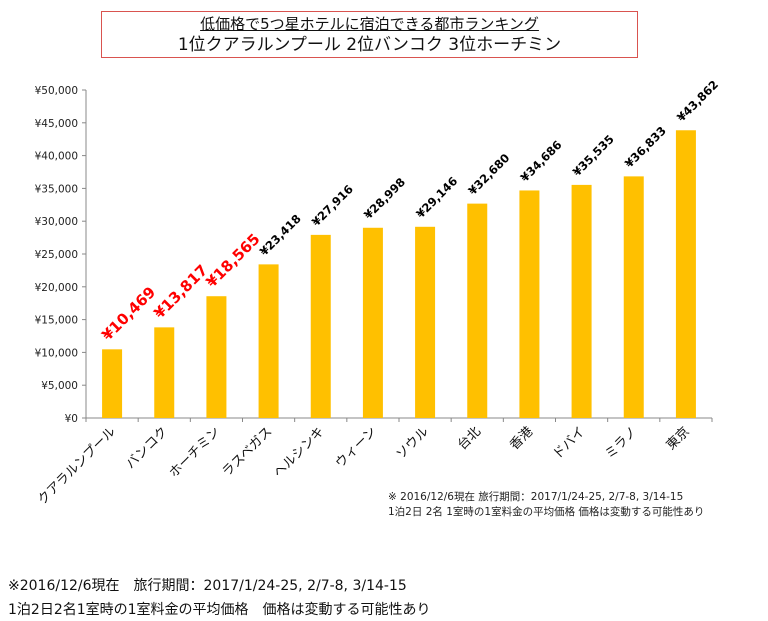  I want to click on data-label: ¥43,862, so click(697, 100).